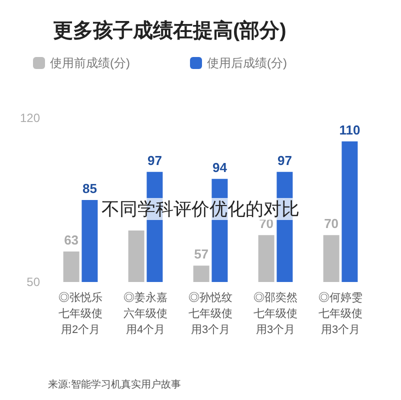 The height and width of the screenshot is (400, 401). I want to click on x-tick-label: ◎姜永嘉六年级使用4个月, so click(146, 313).